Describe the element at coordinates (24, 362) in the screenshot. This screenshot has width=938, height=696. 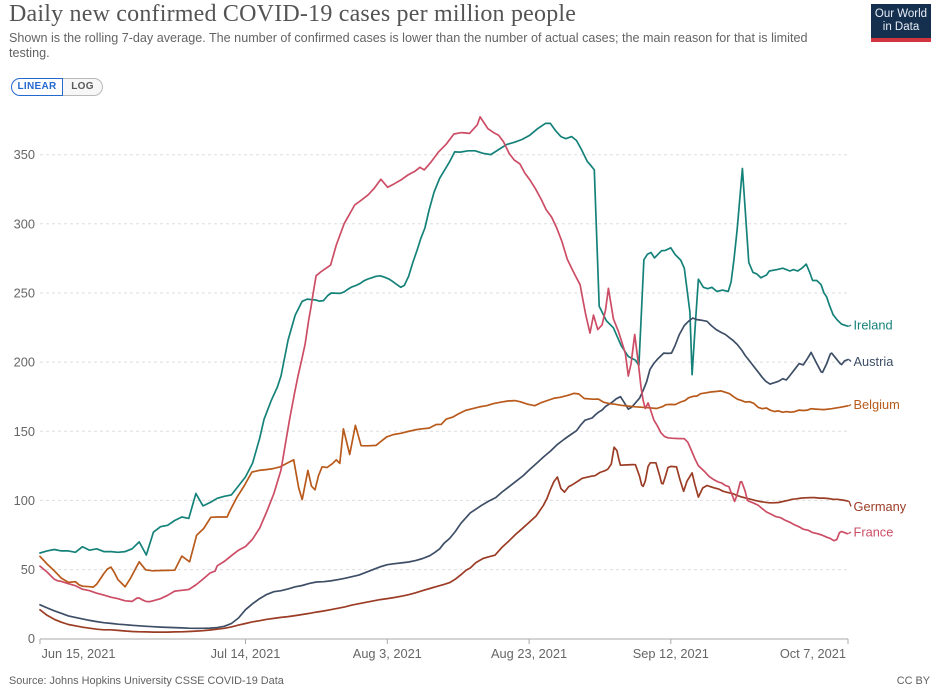
I see `svg-text: 200` at that location.